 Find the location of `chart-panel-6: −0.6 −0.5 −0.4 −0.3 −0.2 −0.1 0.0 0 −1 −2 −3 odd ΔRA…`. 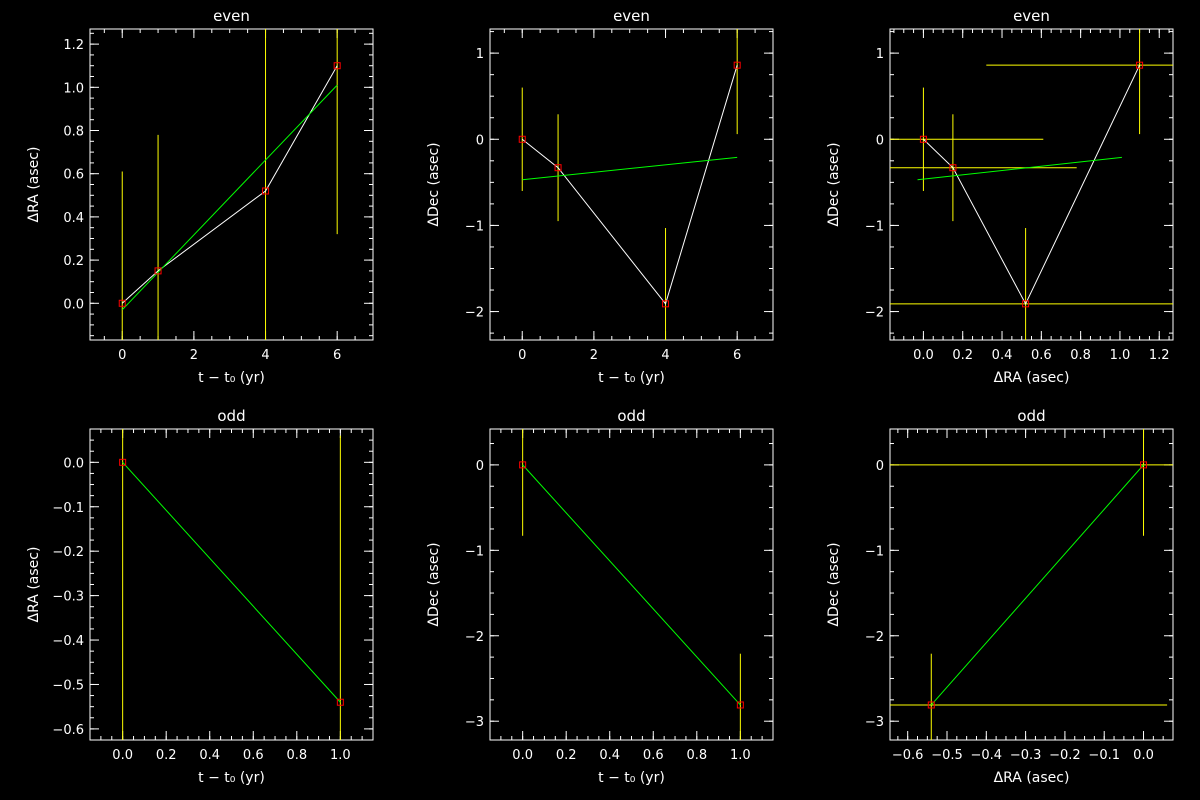

chart-panel-6: −0.6 −0.5 −0.4 −0.3 −0.2 −0.1 0.0 0 −1 −2 −3 odd ΔRA… is located at coordinates (1000, 596).